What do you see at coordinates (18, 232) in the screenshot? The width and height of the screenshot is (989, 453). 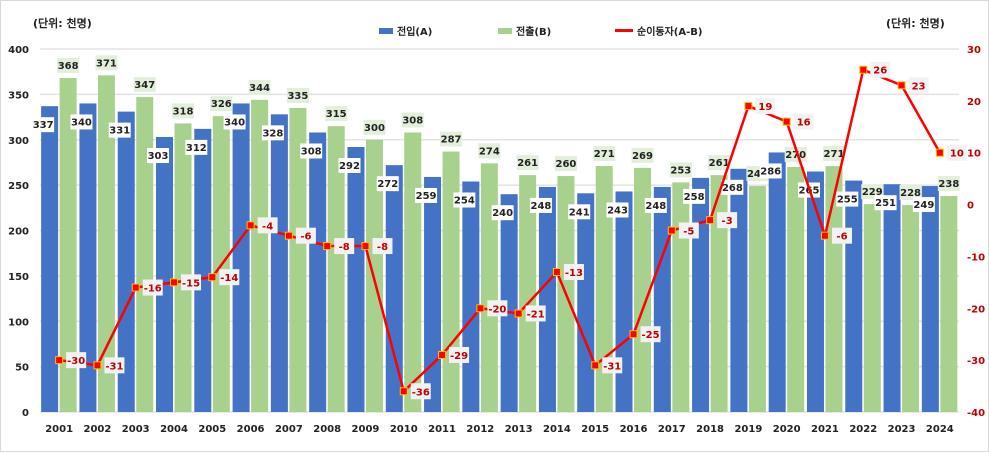 I see `left-tick-label: 200` at bounding box center [18, 232].